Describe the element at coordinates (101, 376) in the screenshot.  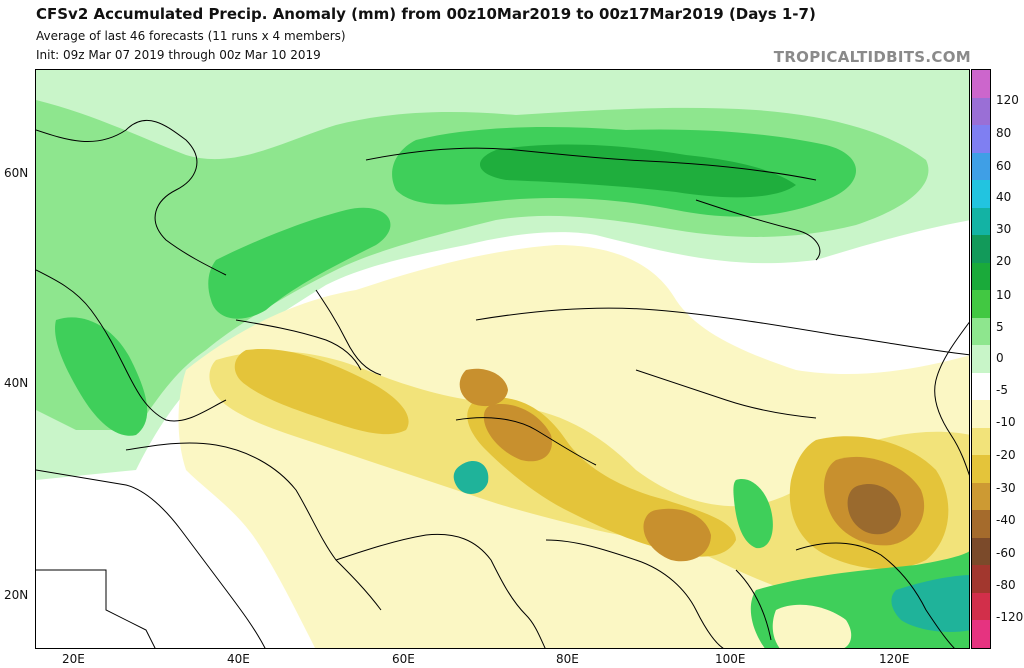
I see `wet-balkans` at that location.